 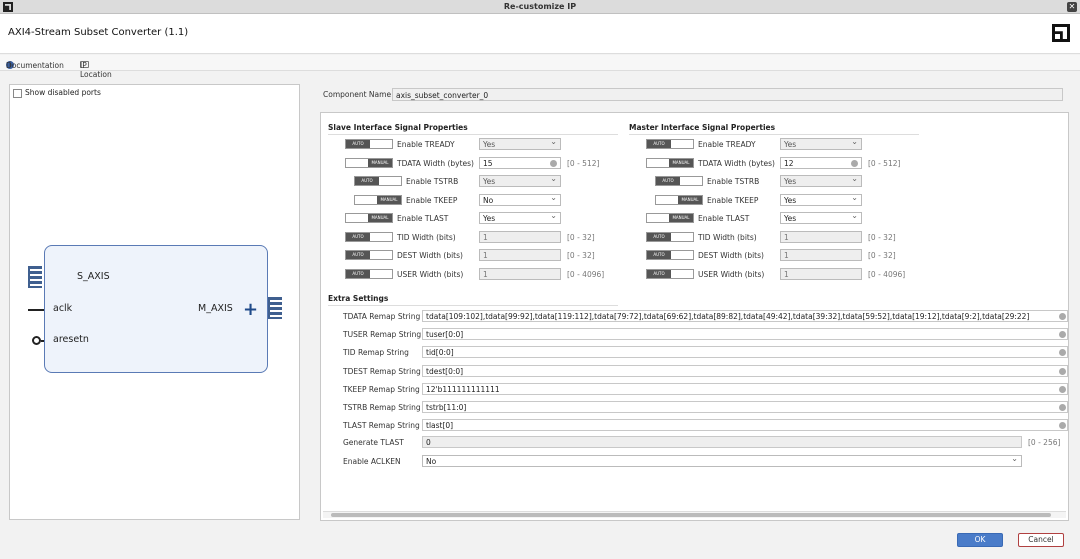 I want to click on slave-clear-icon, so click(x=553, y=163).